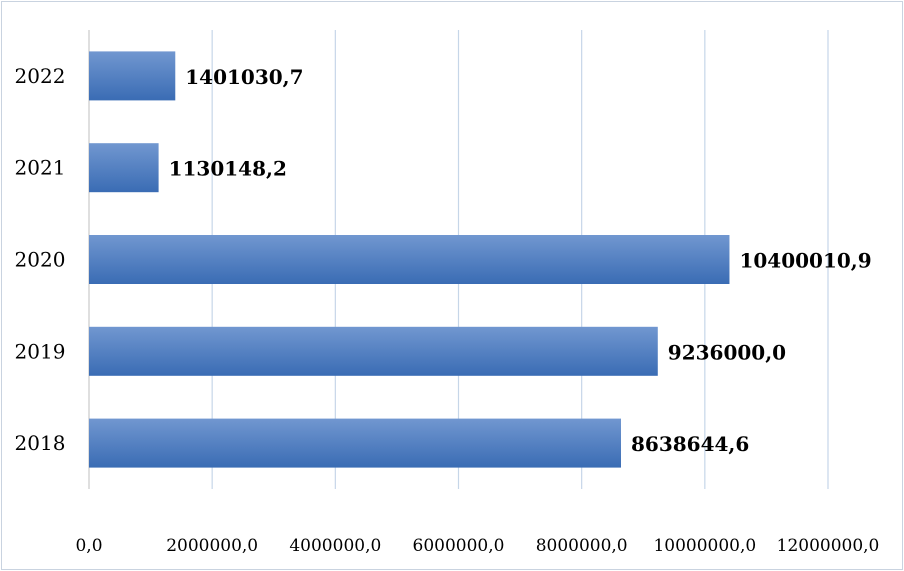 This screenshot has height=571, width=904. I want to click on bar-2020, so click(409, 259).